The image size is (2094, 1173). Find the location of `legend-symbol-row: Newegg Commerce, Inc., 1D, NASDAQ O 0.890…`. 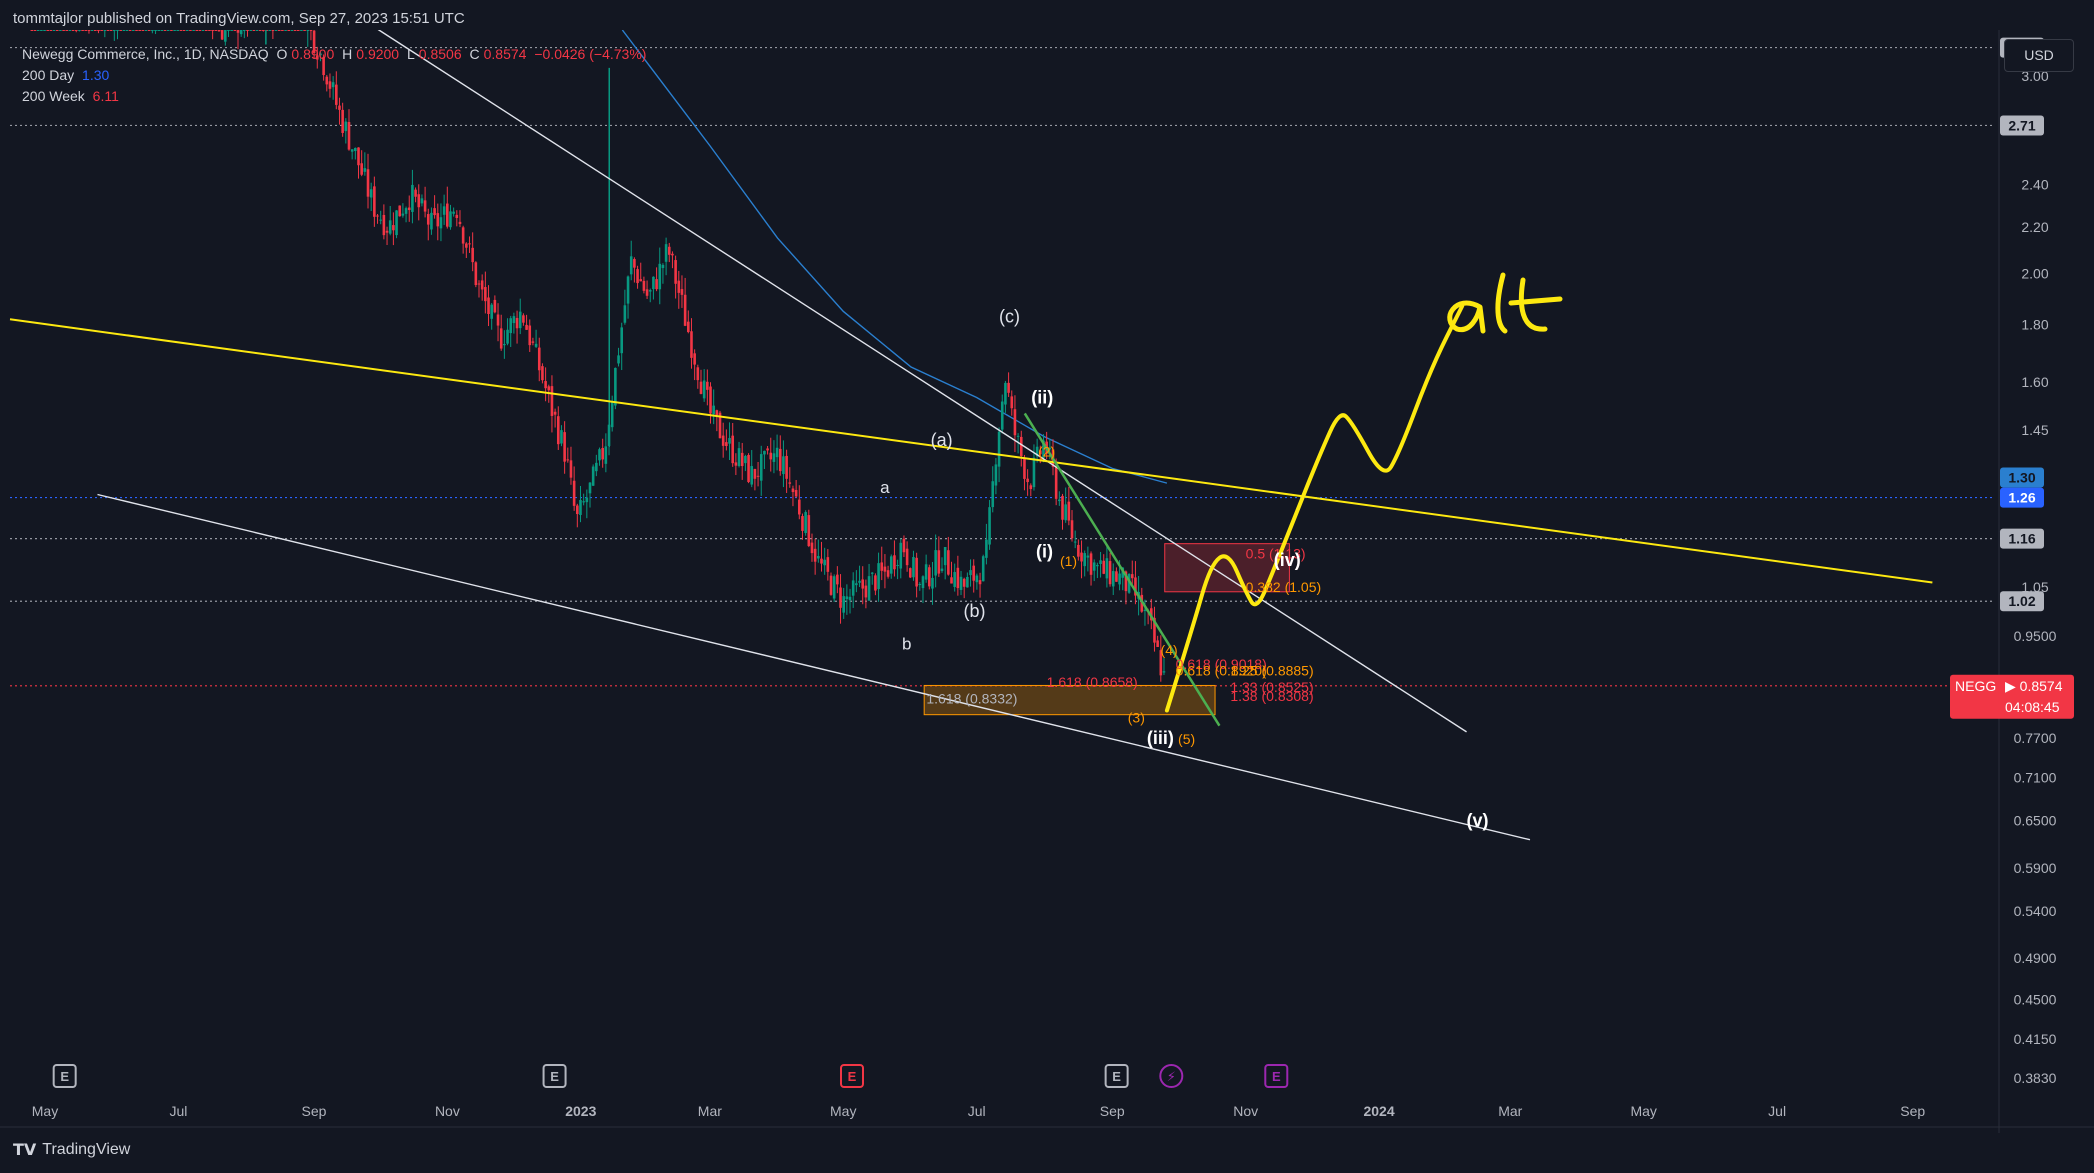

legend-symbol-row: Newegg Commerce, Inc., 1D, NASDAQ O 0.890… is located at coordinates (336, 54).